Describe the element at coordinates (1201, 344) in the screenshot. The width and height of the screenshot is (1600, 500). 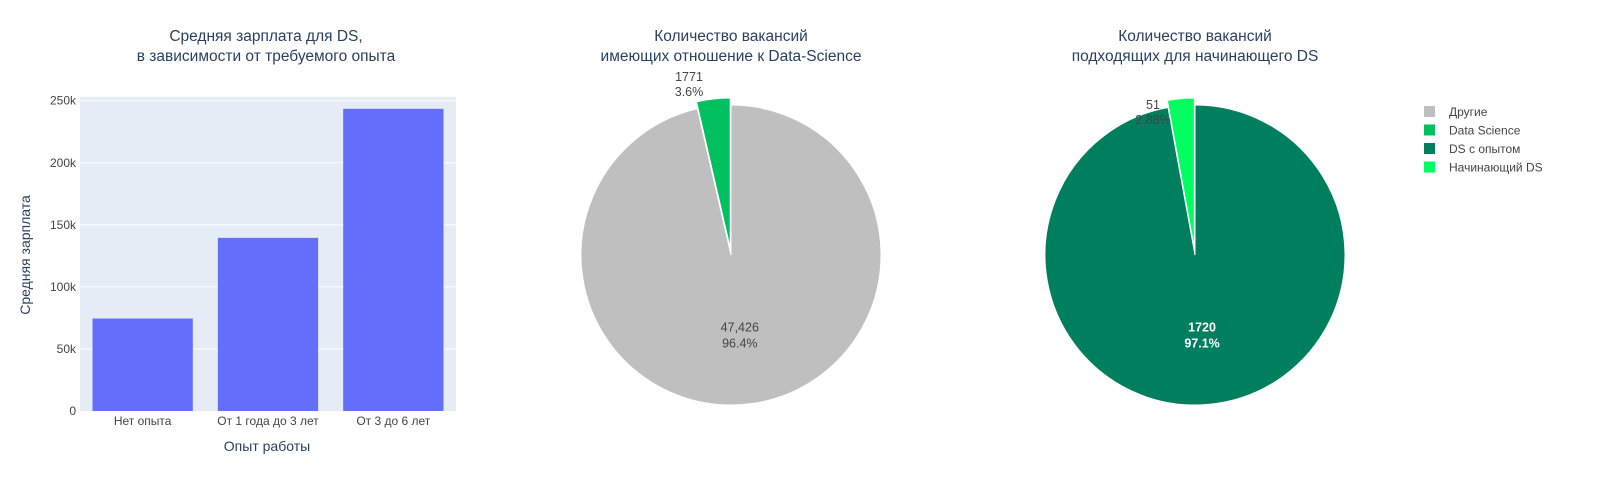
I see `pie-large-percent-label: 97.1%` at that location.